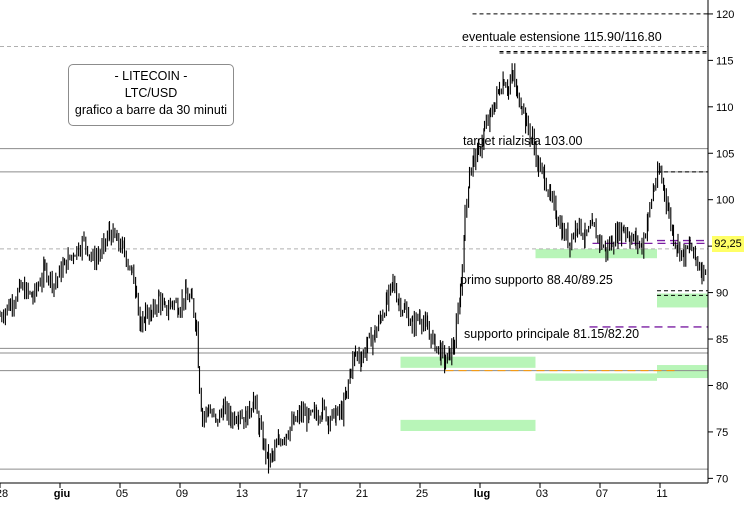 The image size is (750, 505). Describe the element at coordinates (725, 154) in the screenshot. I see `y-tick-label: 105` at that location.